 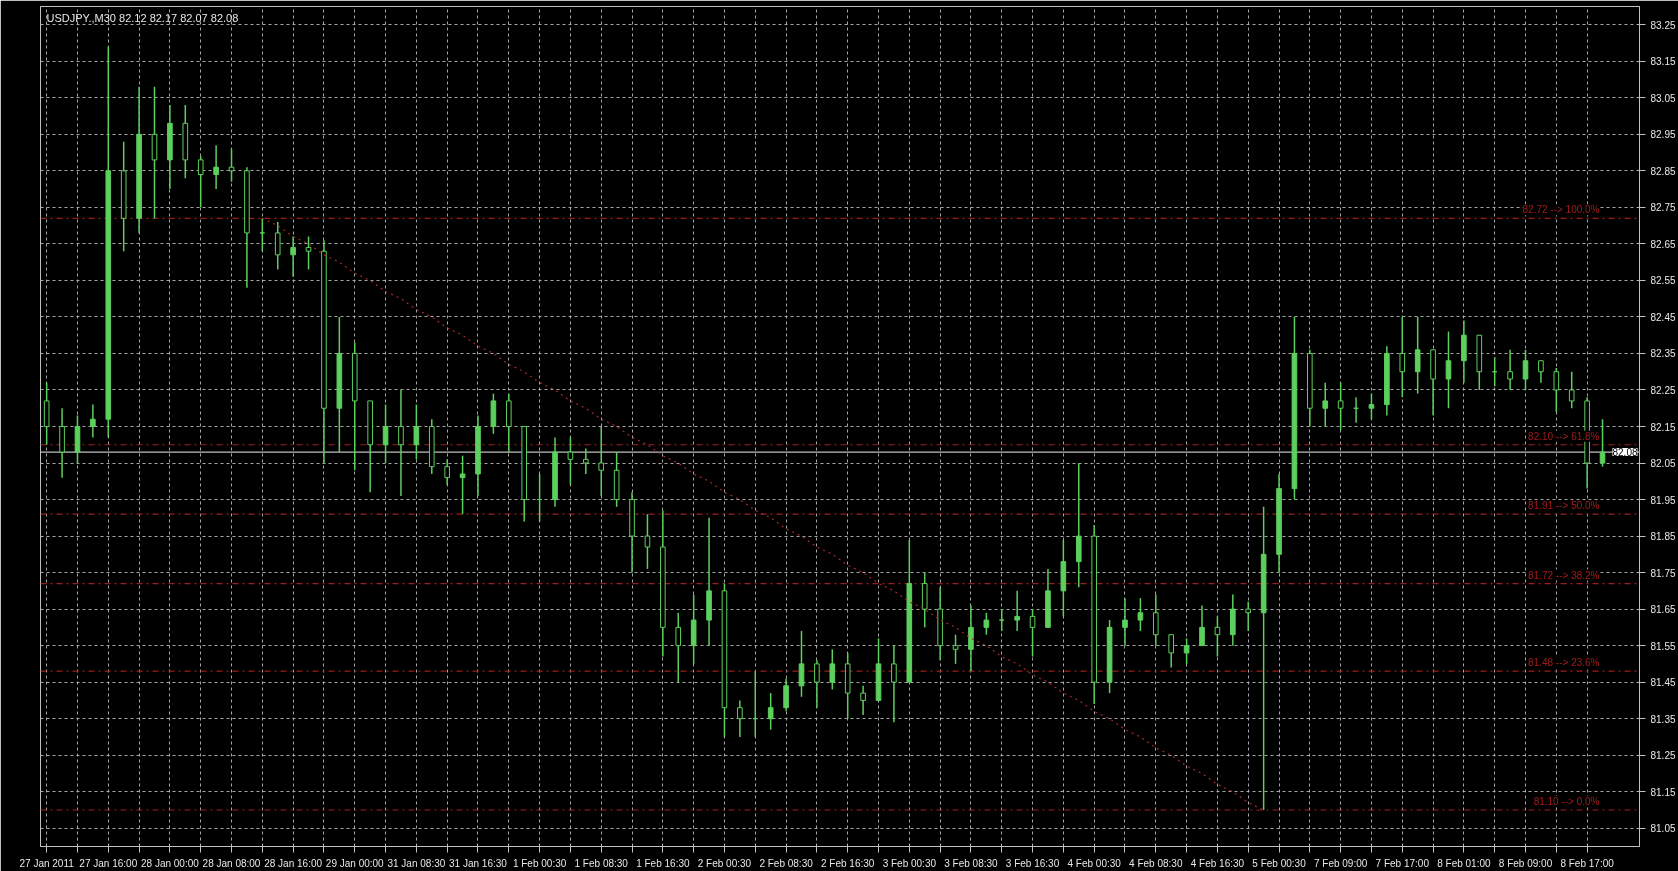 I want to click on y-tick-label: 82.05, so click(x=1663, y=464).